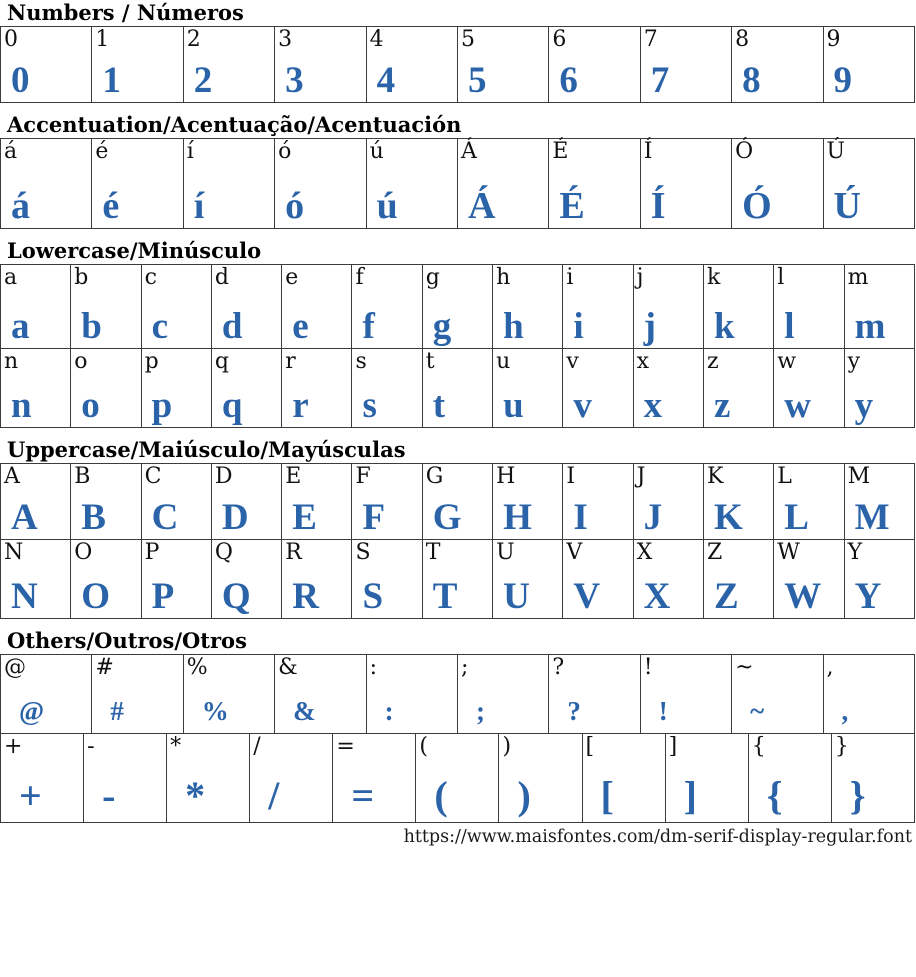  Describe the element at coordinates (20, 206) in the screenshot. I see `glyph-sample: á` at that location.